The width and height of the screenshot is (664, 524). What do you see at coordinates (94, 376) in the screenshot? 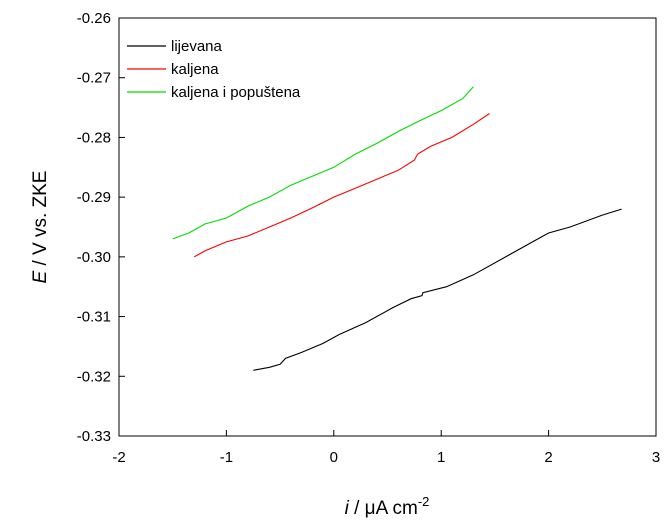
I see `y-tick-label: -0.32` at bounding box center [94, 376].